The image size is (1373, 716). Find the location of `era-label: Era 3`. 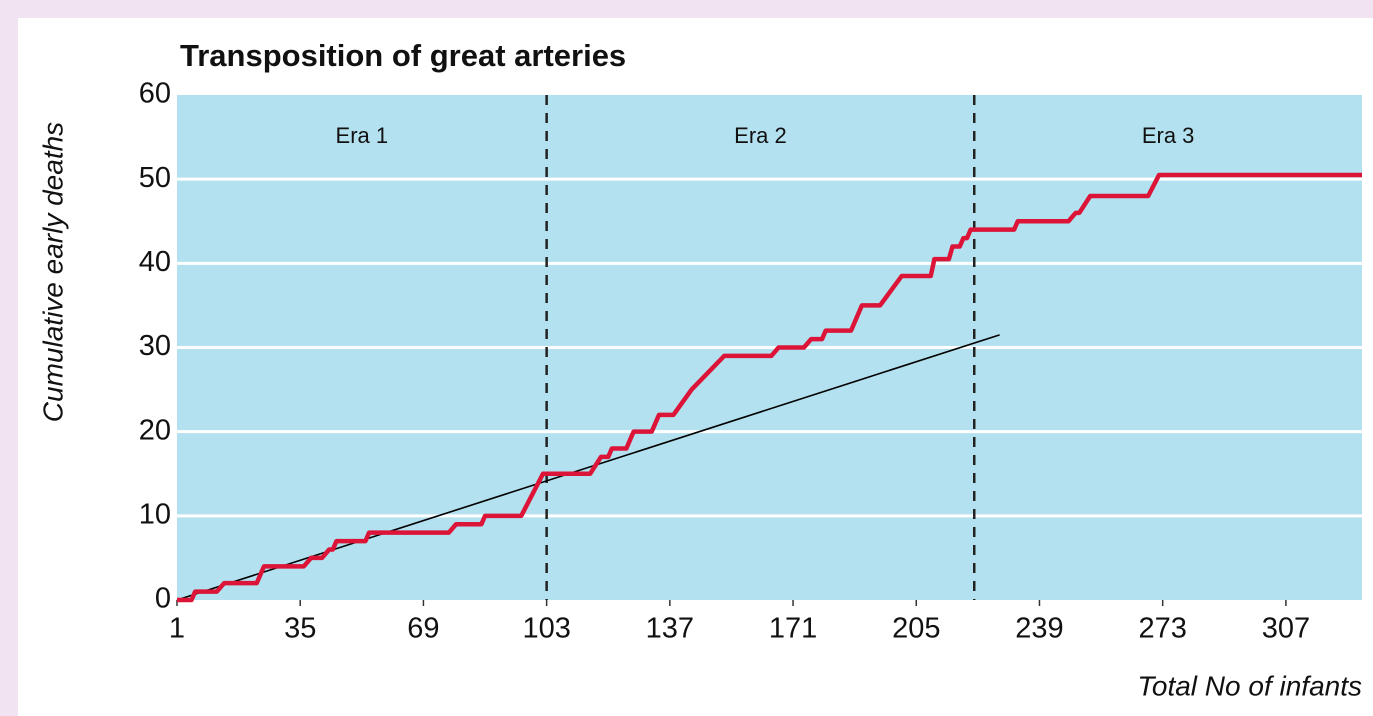

era-label: Era 3 is located at coordinates (1168, 135).